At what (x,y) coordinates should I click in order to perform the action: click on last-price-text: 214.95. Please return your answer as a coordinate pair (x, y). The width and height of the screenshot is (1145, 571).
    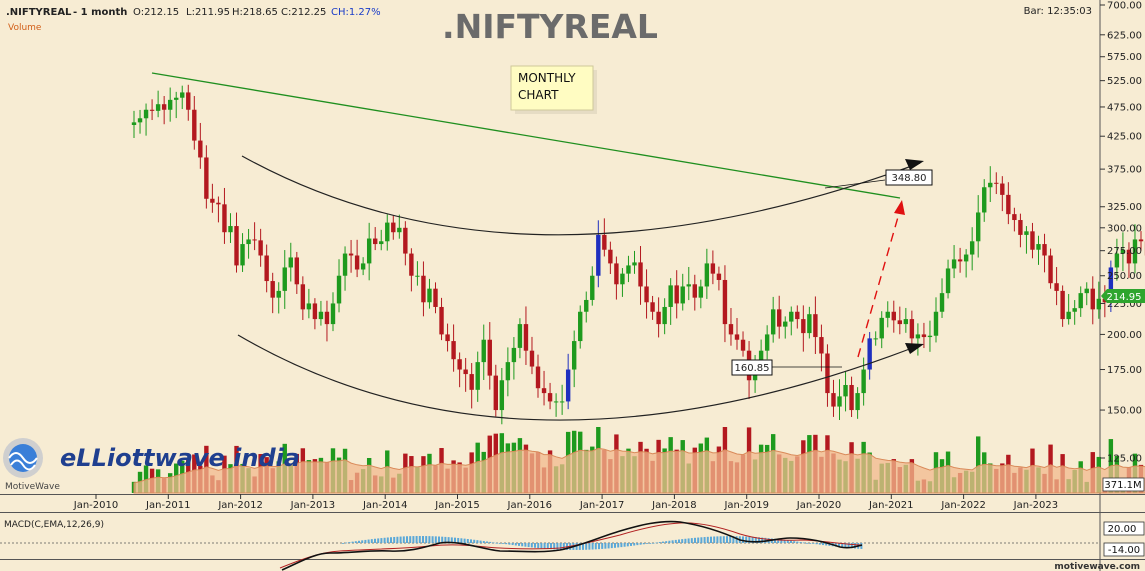
    Looking at the image, I should click on (1124, 297).